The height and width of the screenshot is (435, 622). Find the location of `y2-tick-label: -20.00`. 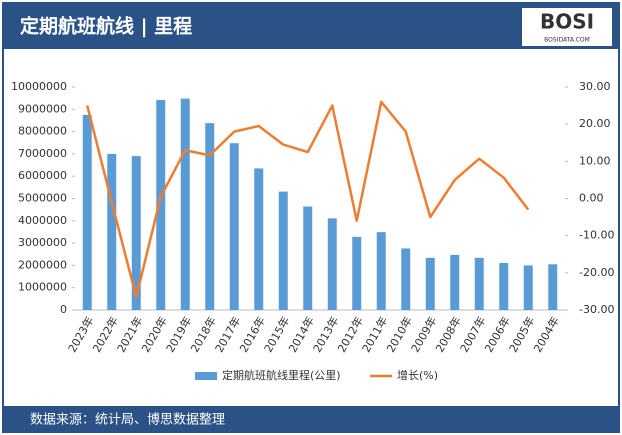

y2-tick-label: -20.00 is located at coordinates (596, 272).